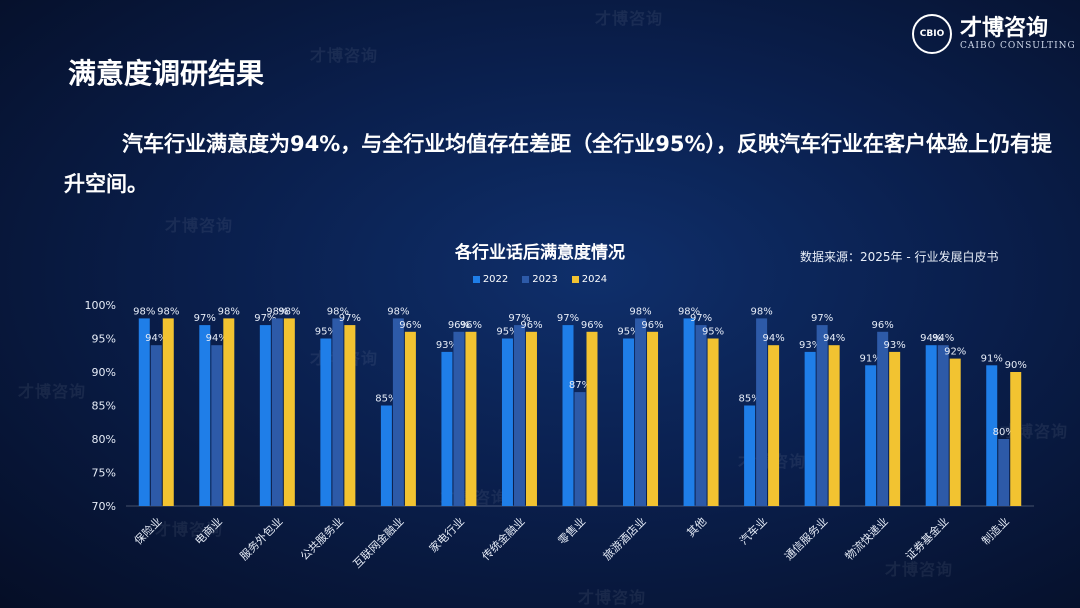 The height and width of the screenshot is (608, 1080). I want to click on chart-title: 各行业话后满意度情况, so click(540, 253).